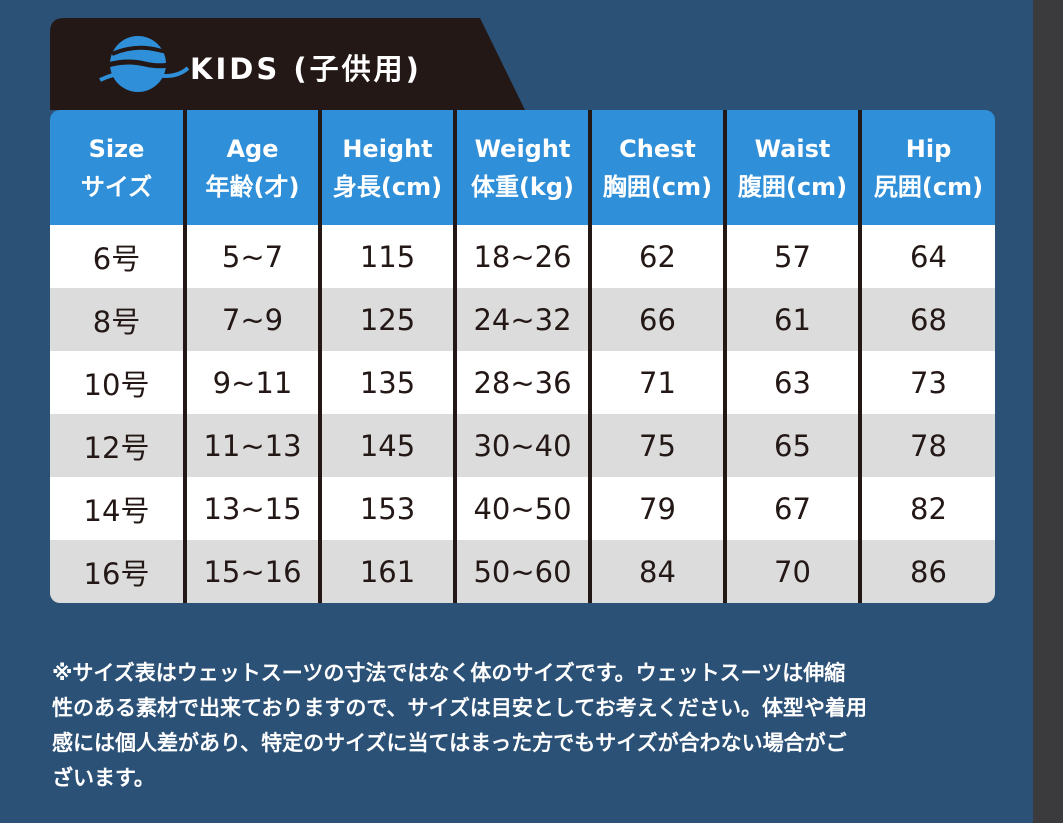 Image resolution: width=1063 pixels, height=823 pixels. Describe the element at coordinates (657, 148) in the screenshot. I see `header-en: Chest` at that location.